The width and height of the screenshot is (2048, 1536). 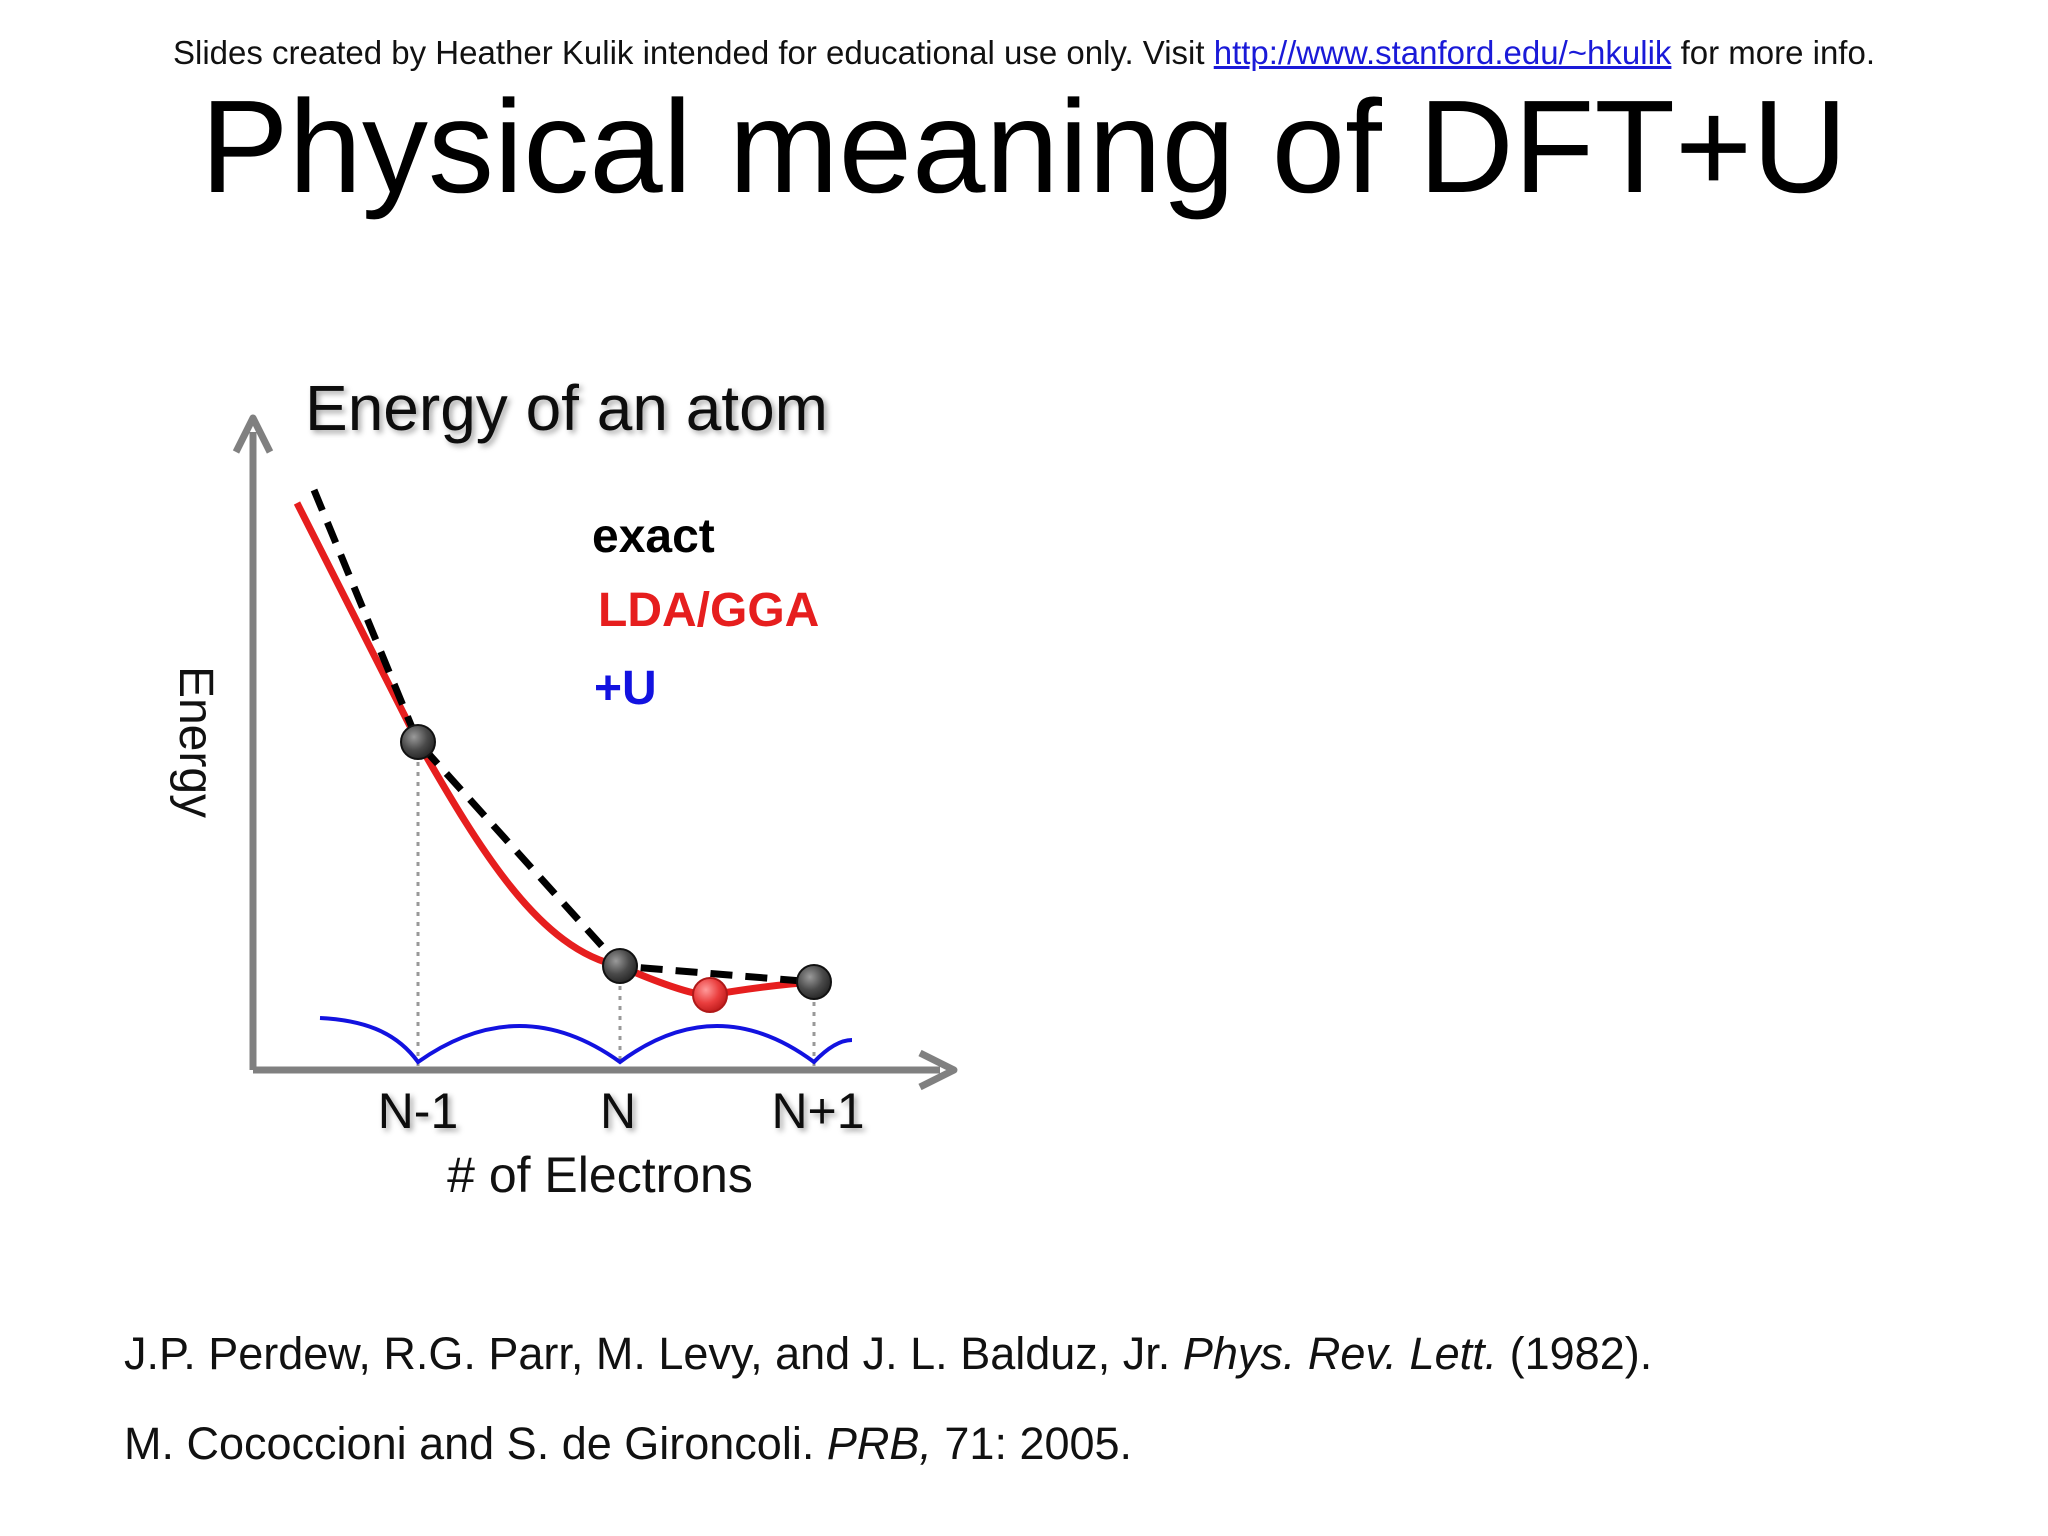 What do you see at coordinates (618, 1111) in the screenshot?
I see `tick-label-n: N` at bounding box center [618, 1111].